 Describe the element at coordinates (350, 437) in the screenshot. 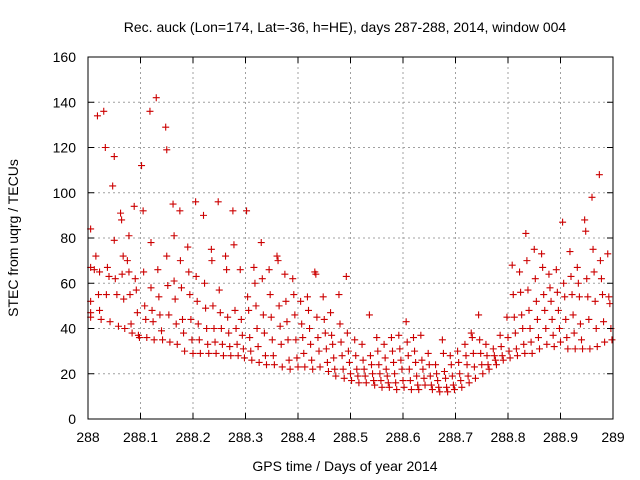

I see `x-tick-label: 288.5` at that location.